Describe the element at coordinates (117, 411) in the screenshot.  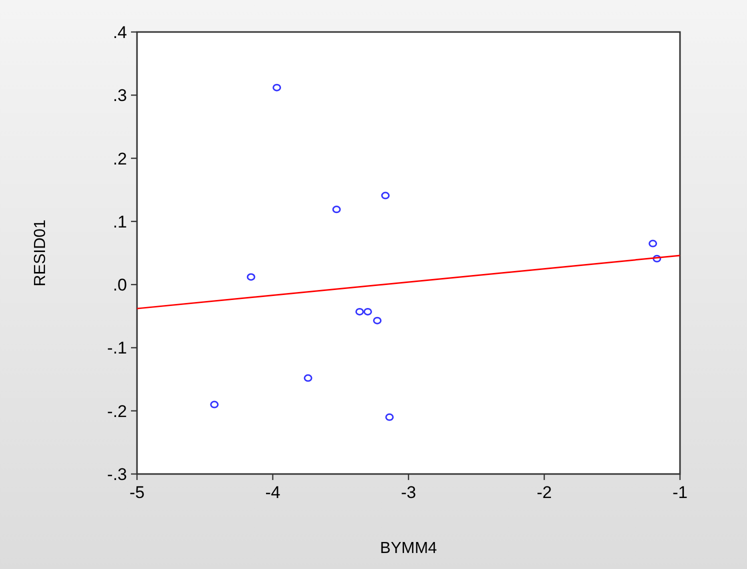
I see `y-tick-label: -.2` at that location.